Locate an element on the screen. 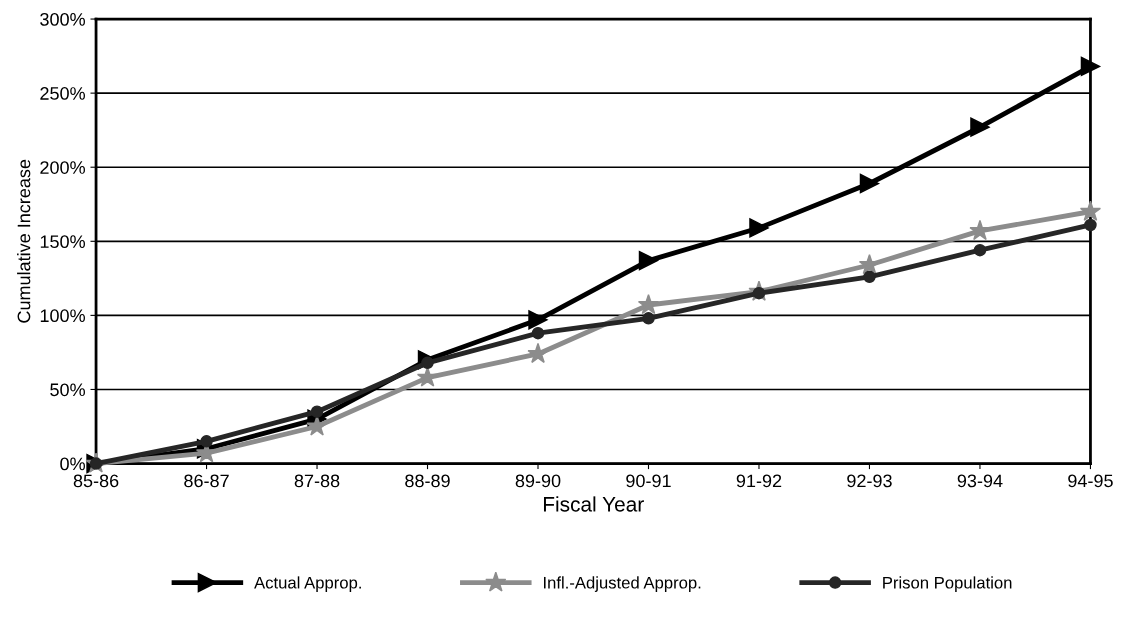 Image resolution: width=1130 pixels, height=635 pixels. x-tick-label: 91-92 is located at coordinates (759, 481).